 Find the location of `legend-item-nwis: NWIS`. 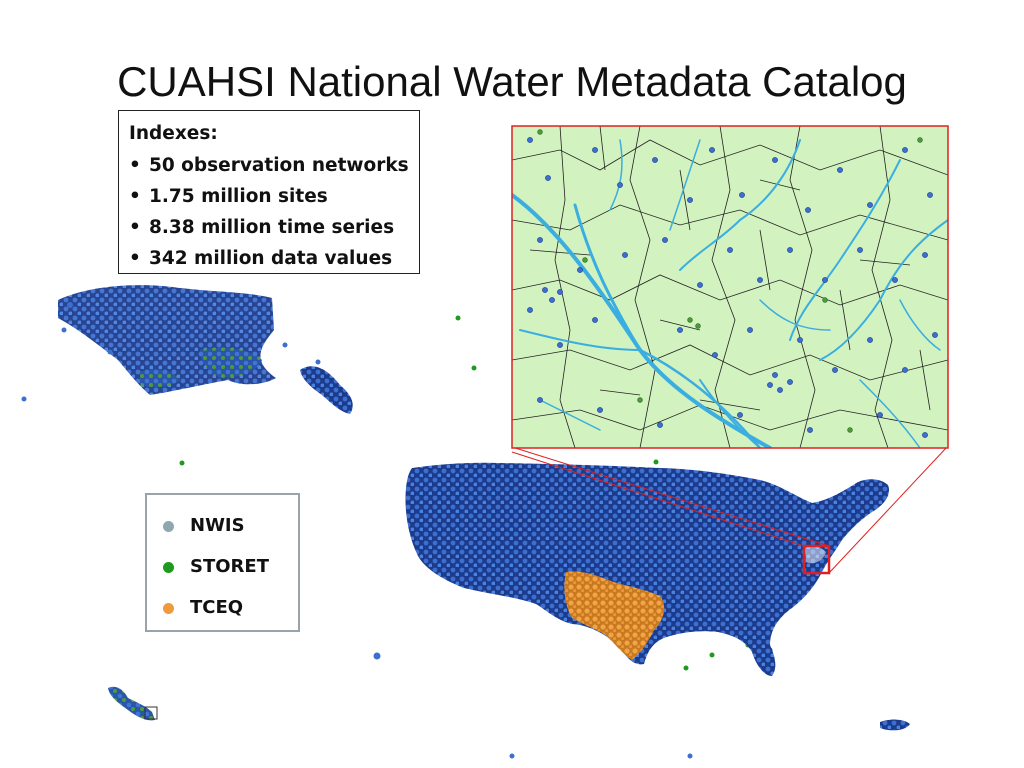

legend-item-nwis: NWIS is located at coordinates (222, 535).